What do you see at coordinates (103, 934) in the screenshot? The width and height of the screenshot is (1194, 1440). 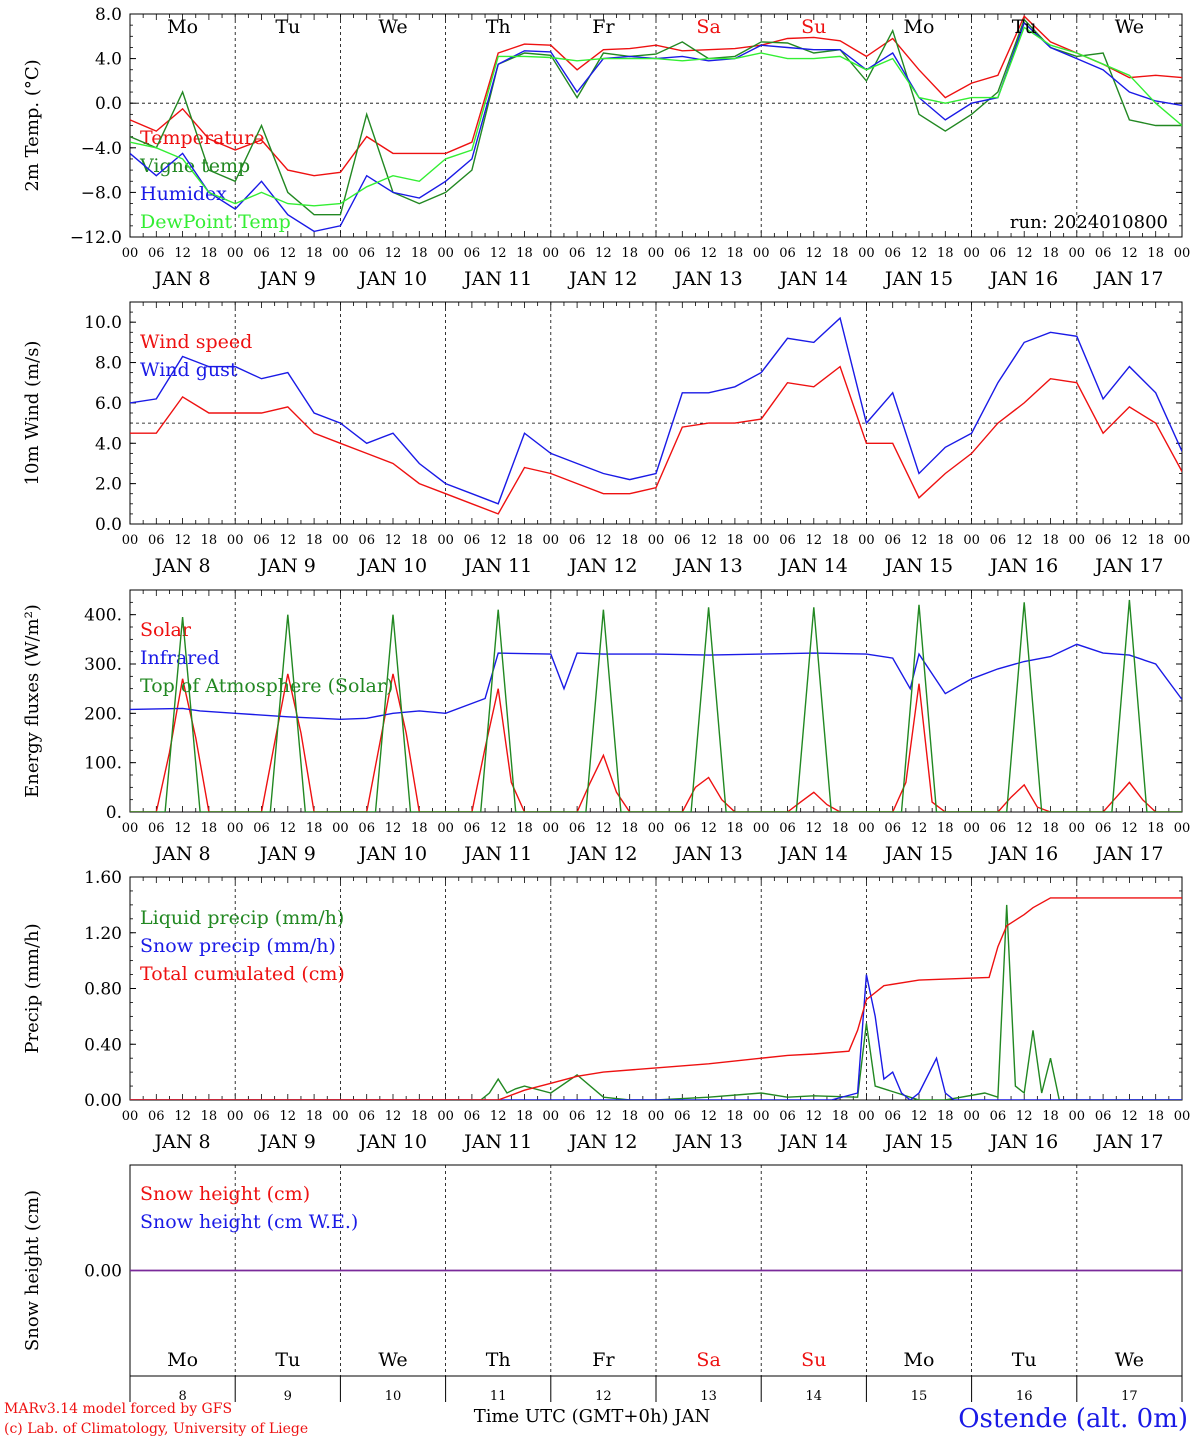 I see `y-tick-label: 1.20` at bounding box center [103, 934].